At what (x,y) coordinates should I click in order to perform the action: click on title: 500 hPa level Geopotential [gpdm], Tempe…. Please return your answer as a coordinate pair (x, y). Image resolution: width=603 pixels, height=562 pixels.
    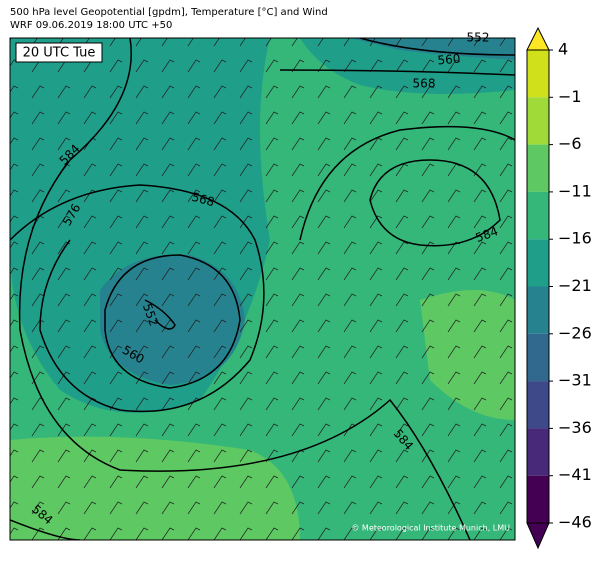
    Looking at the image, I should click on (169, 12).